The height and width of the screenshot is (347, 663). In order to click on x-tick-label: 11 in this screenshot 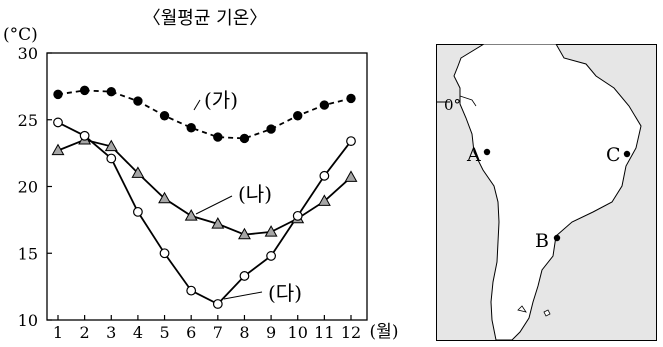, I will do `click(324, 332)`.